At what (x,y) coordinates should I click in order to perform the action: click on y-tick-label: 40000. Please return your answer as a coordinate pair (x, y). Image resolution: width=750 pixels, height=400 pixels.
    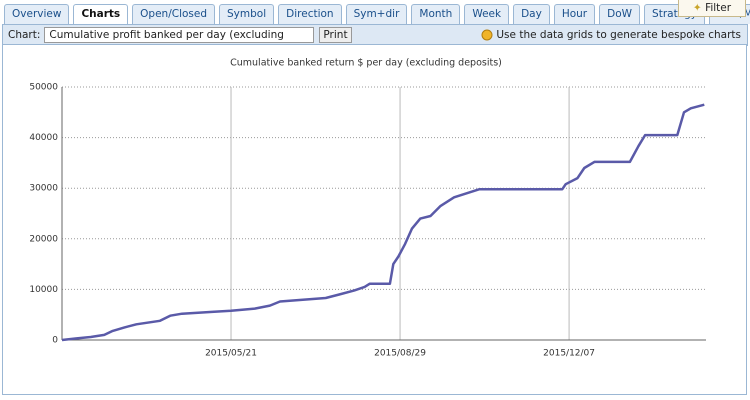
    Looking at the image, I should click on (43, 138).